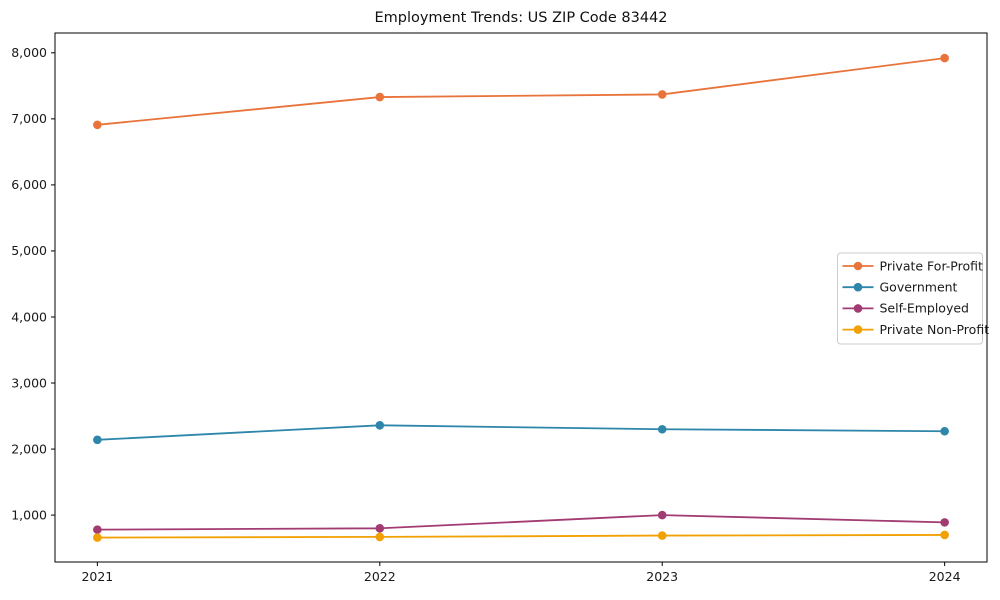 The height and width of the screenshot is (600, 1000). What do you see at coordinates (662, 576) in the screenshot?
I see `x-tick-label: 2023` at bounding box center [662, 576].